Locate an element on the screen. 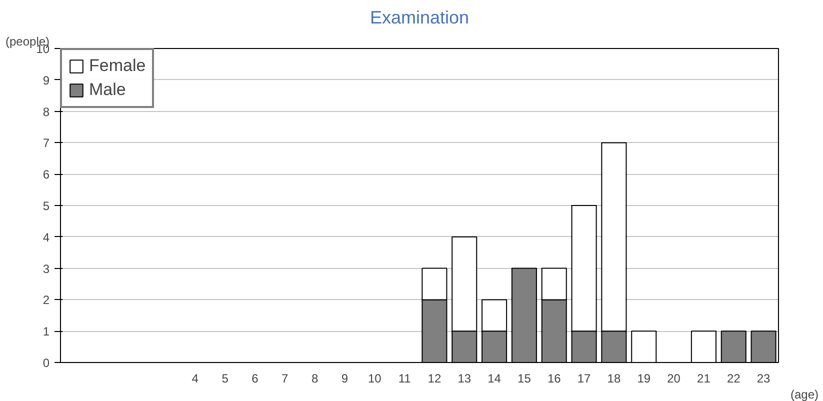 Image resolution: width=823 pixels, height=401 pixels. x-tick-label: 4 is located at coordinates (195, 379).